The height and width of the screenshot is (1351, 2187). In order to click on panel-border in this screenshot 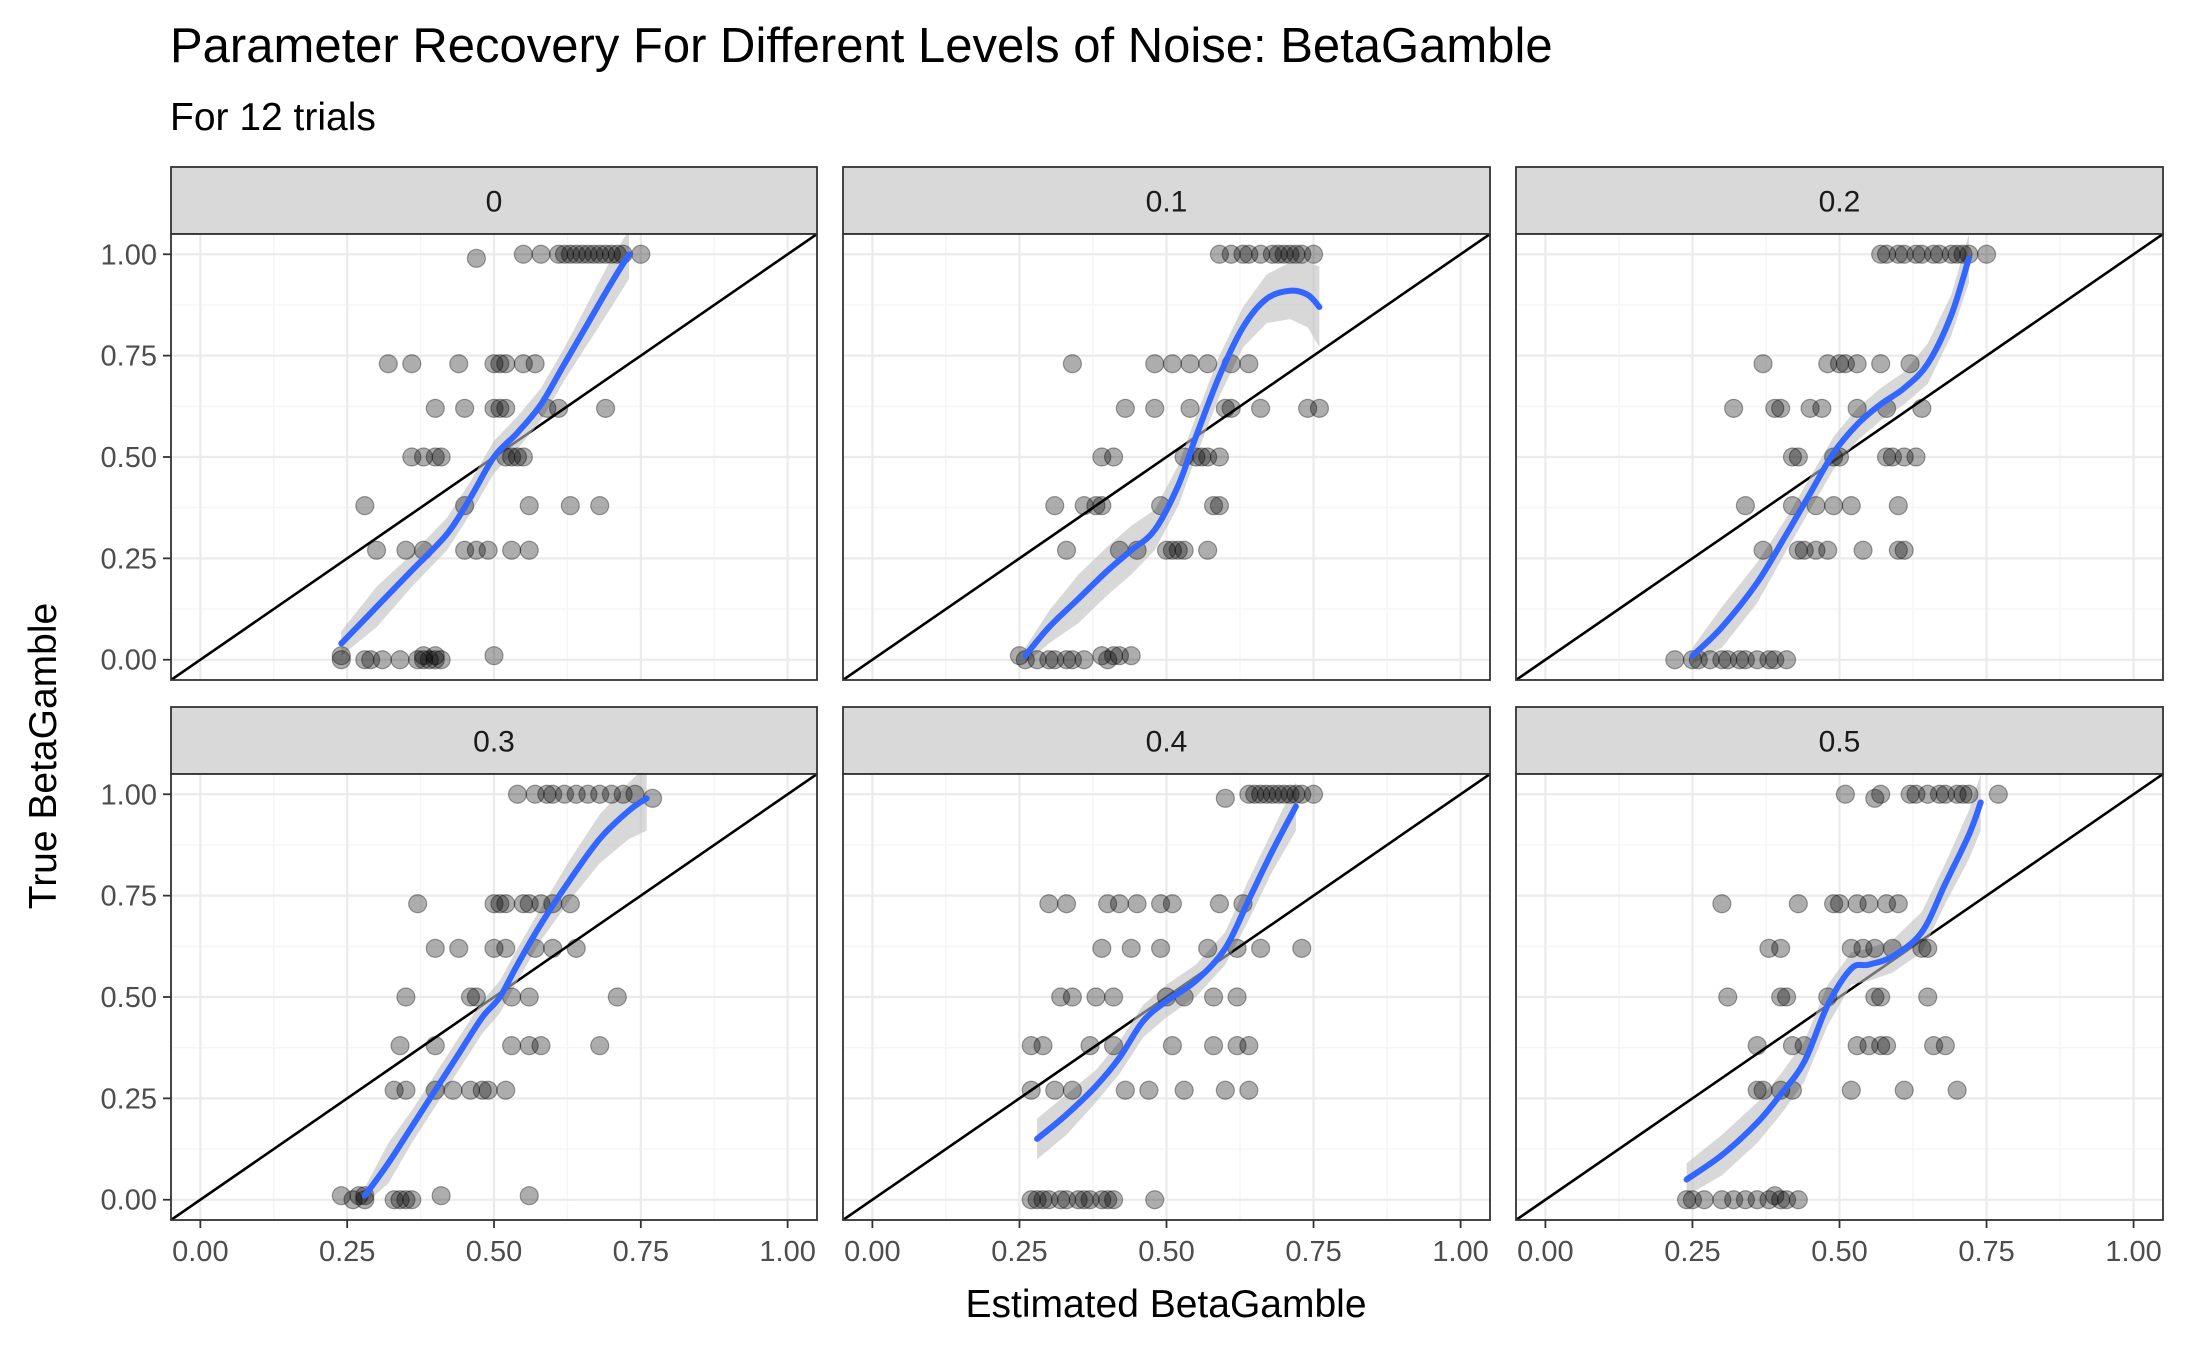, I will do `click(1839, 457)`.